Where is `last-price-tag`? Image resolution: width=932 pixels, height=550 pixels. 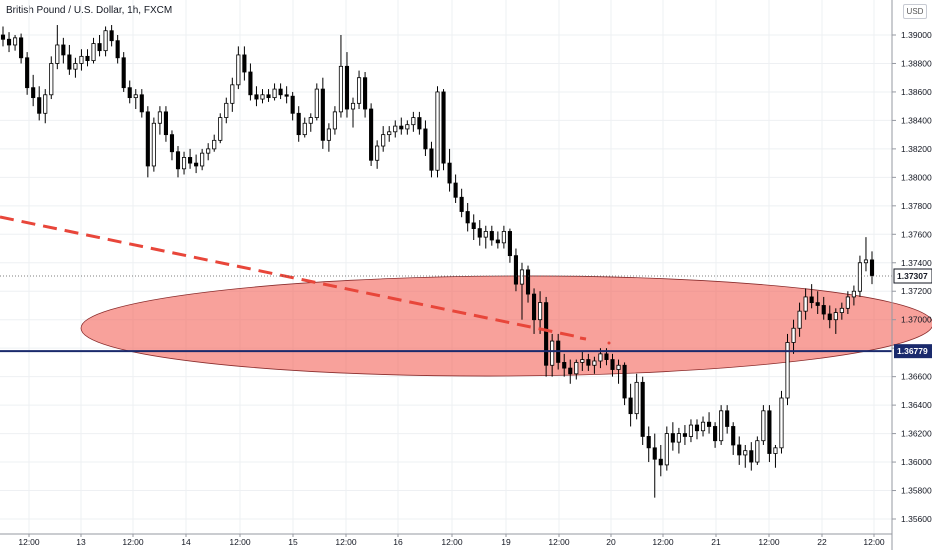
last-price-tag is located at coordinates (912, 276).